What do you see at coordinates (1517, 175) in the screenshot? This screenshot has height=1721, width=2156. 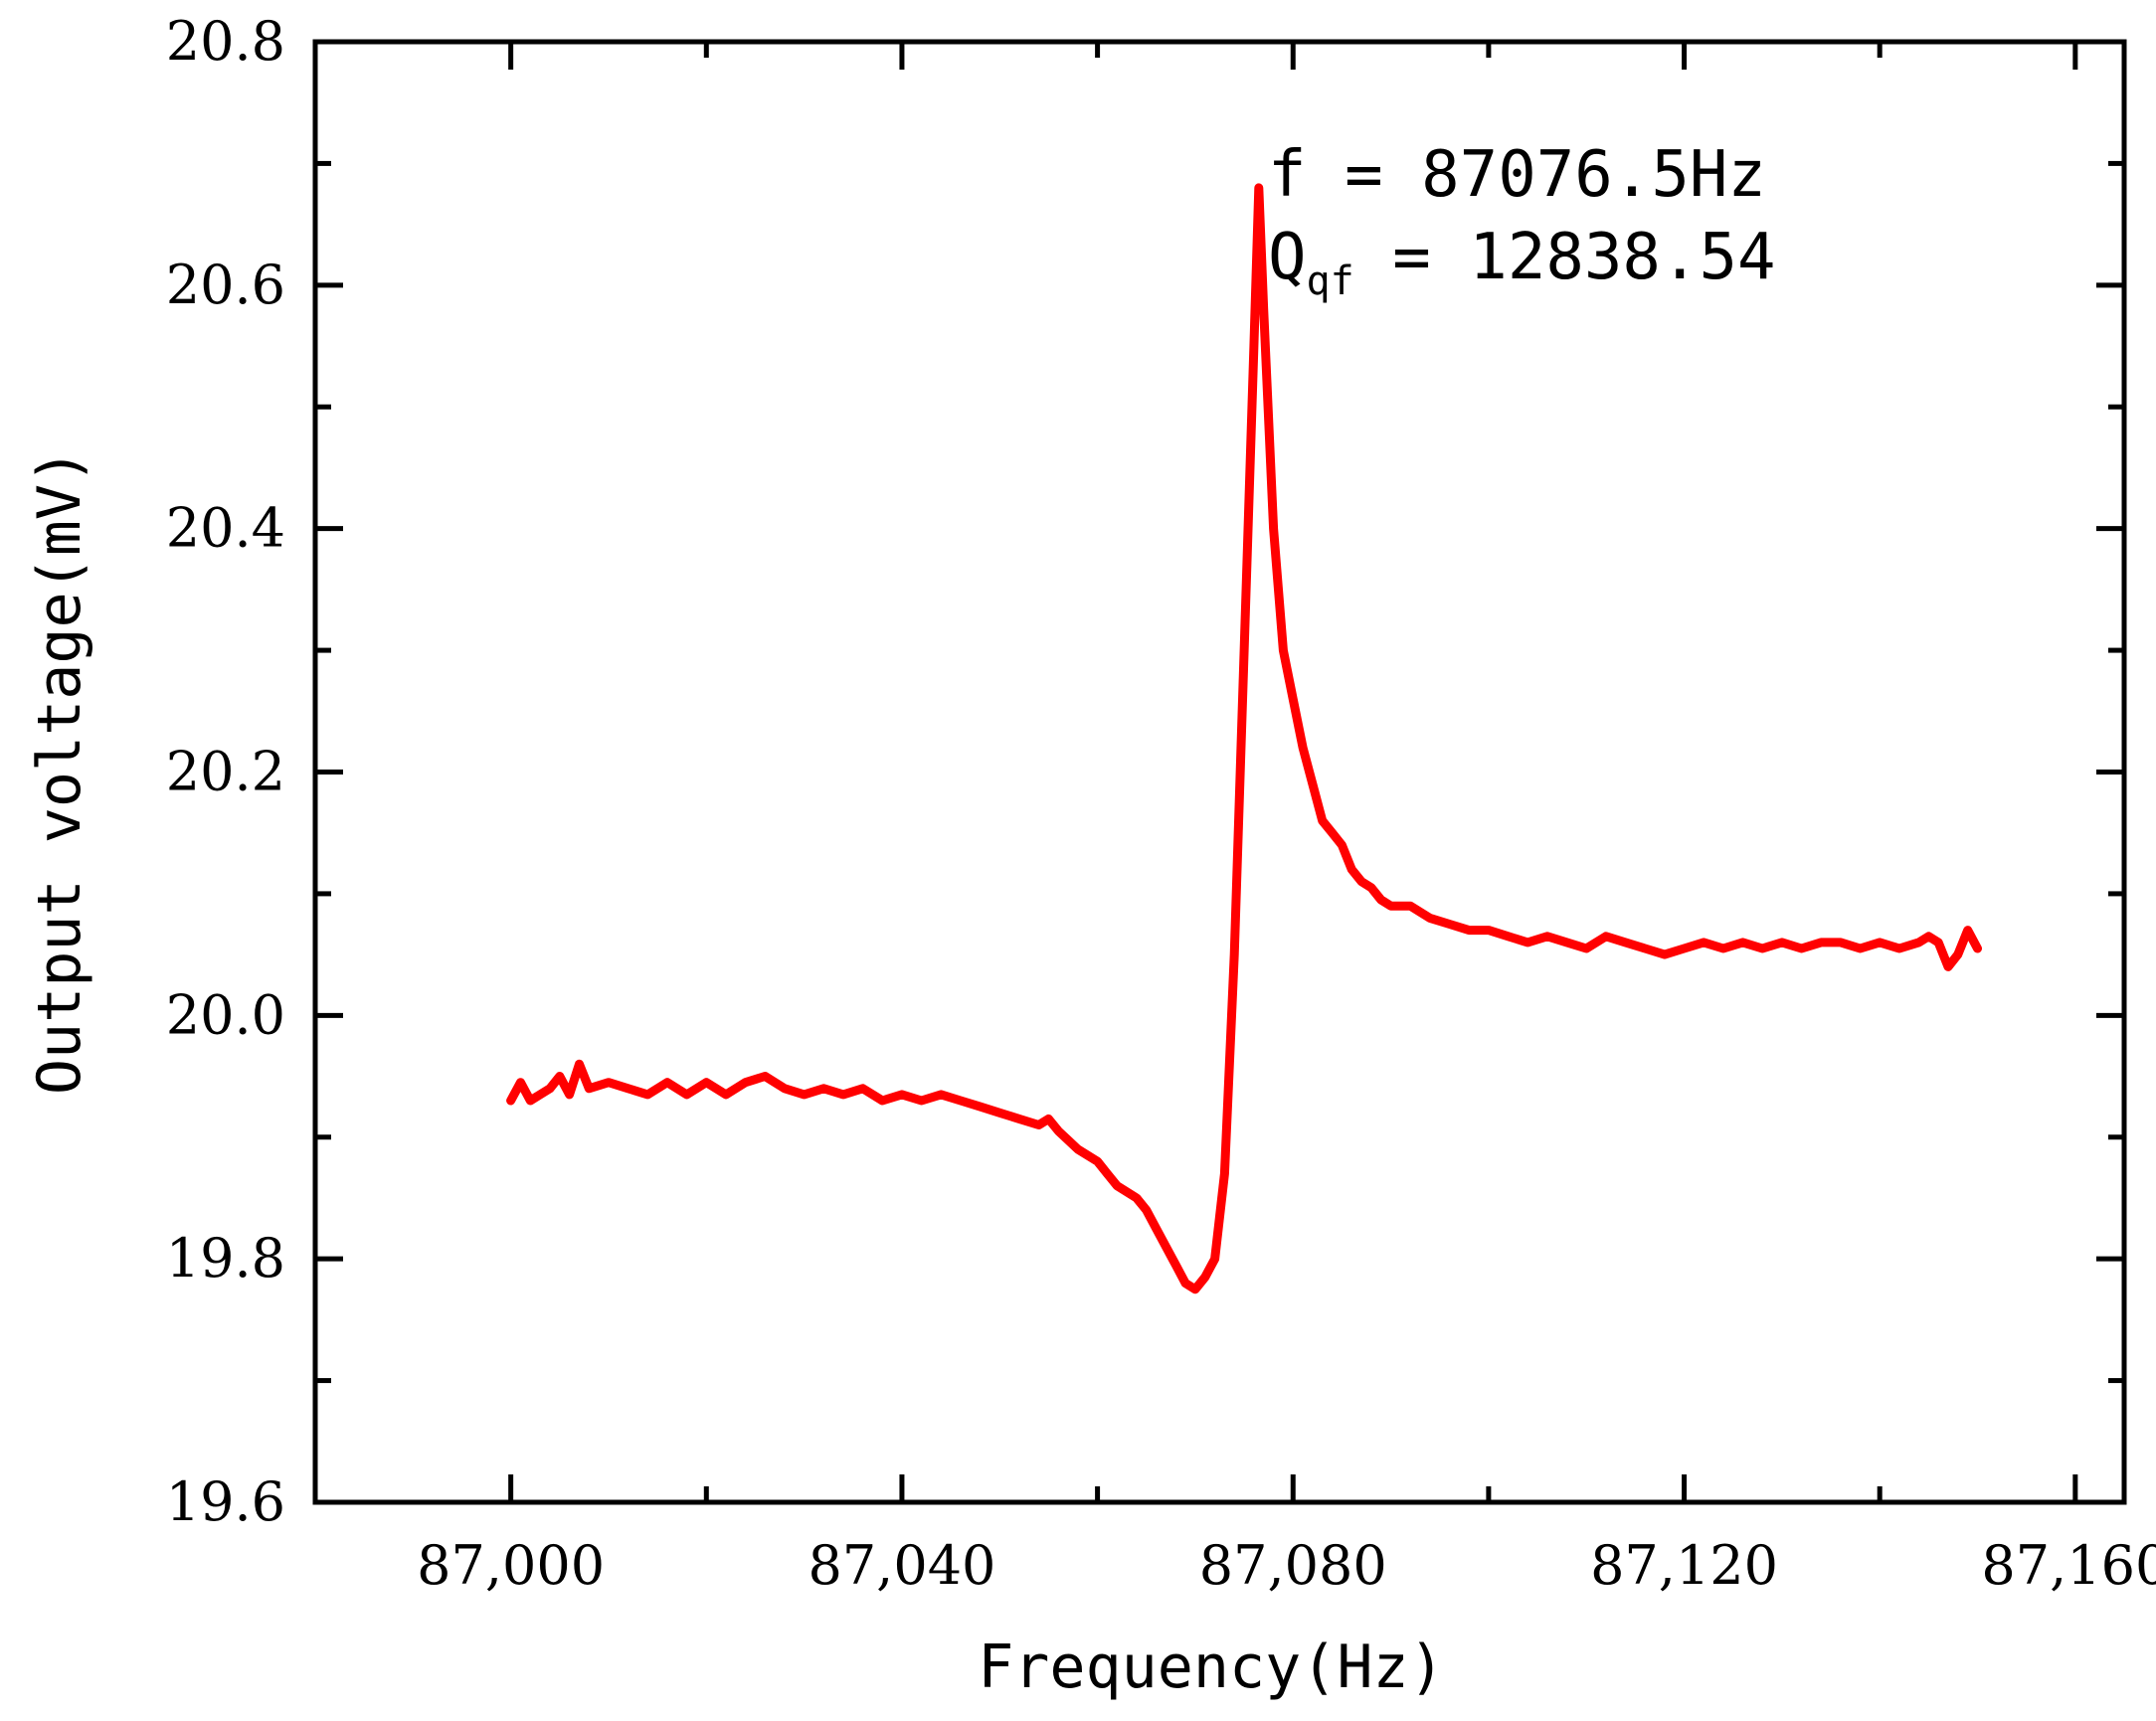 I see `annotation-frequency: f = 87076.5Hz` at bounding box center [1517, 175].